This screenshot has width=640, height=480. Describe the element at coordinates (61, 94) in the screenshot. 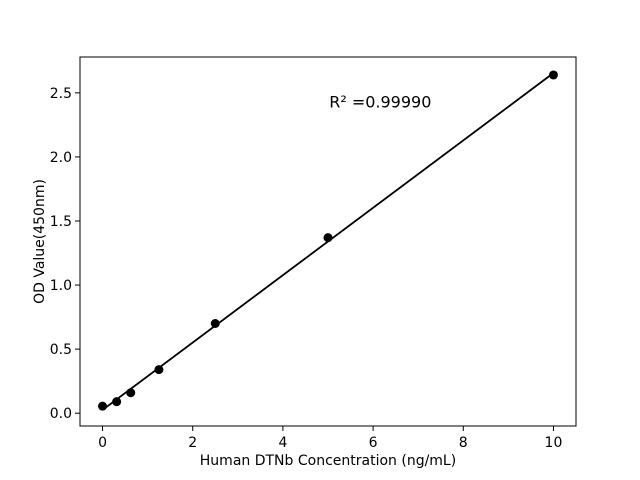

I see `y-tick-label: 2.5` at that location.